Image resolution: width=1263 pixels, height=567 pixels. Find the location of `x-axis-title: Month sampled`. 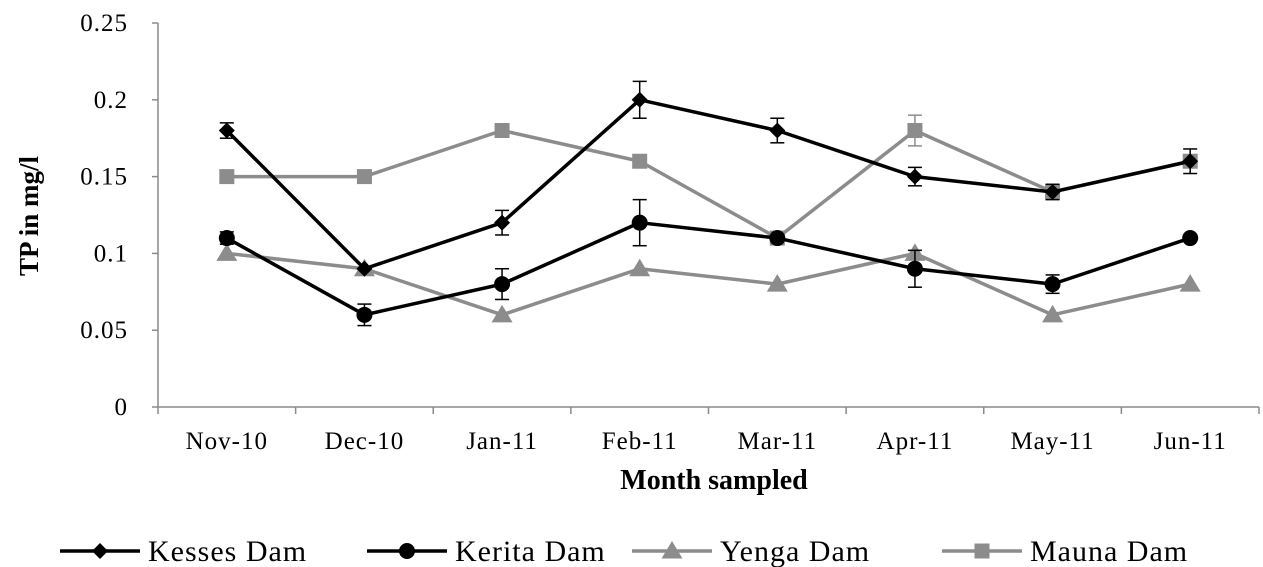

x-axis-title: Month sampled is located at coordinates (714, 480).